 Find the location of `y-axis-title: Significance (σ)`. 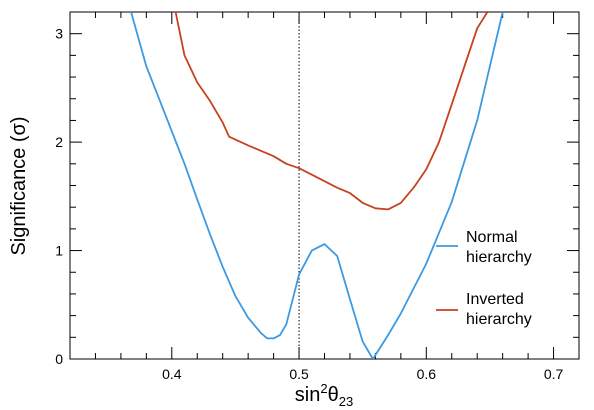

y-axis-title: Significance (σ) is located at coordinates (19, 185).